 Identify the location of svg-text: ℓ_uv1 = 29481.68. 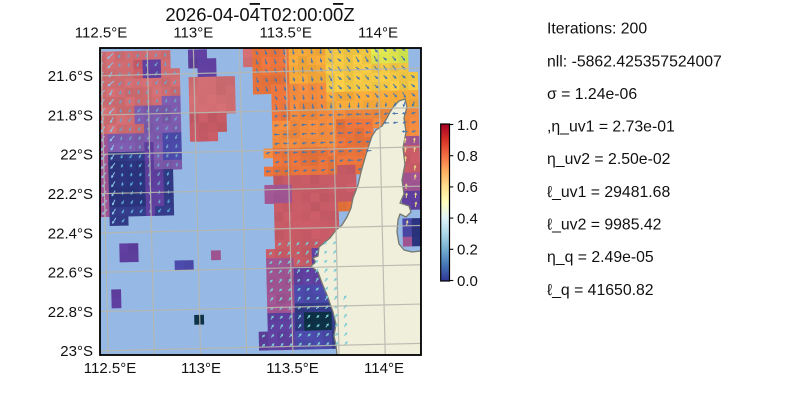
(608, 192).